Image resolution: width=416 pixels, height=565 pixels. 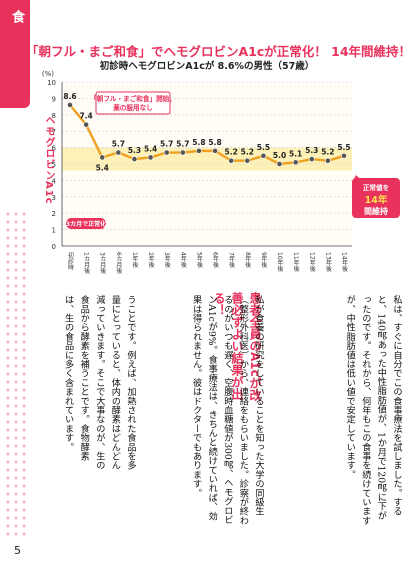 What do you see at coordinates (344, 262) in the screenshot?
I see `x-tick-label: 14年後` at bounding box center [344, 262].